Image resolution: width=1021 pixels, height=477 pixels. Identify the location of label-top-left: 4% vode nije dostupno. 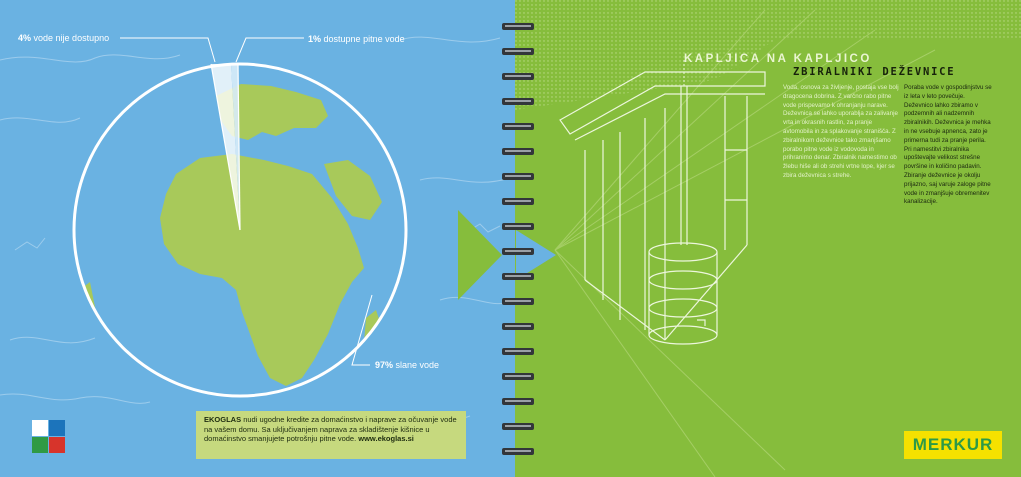
(73, 38).